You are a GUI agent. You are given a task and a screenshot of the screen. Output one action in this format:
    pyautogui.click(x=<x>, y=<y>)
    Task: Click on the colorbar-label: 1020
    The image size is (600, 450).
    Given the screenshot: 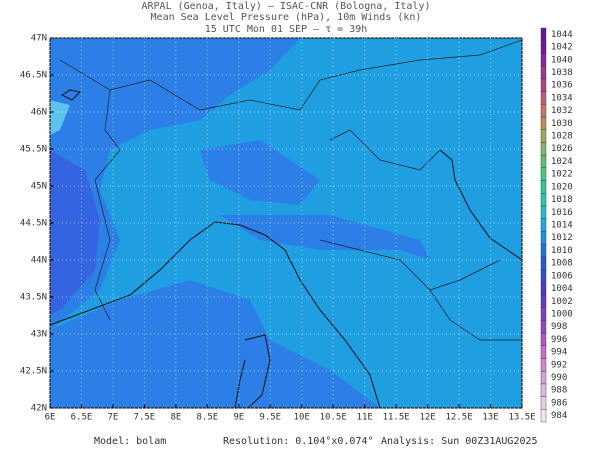 What is the action you would take?
    pyautogui.click(x=562, y=187)
    